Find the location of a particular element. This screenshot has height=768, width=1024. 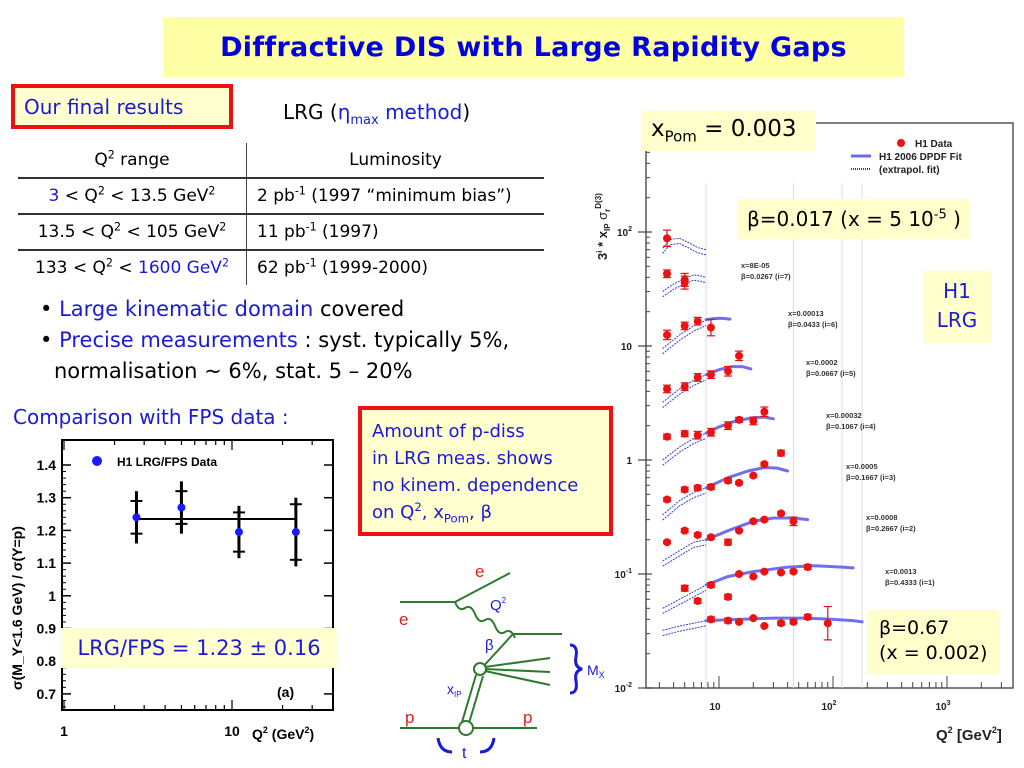

feynman-diagram: e e Q2 β MX xIP p p t is located at coordinates (502, 662).